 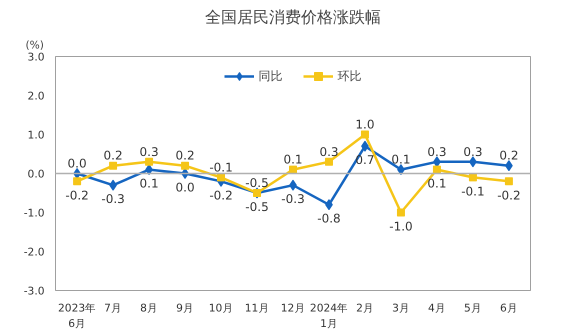 I want to click on y-tick-label: -1.0, so click(x=34, y=213).